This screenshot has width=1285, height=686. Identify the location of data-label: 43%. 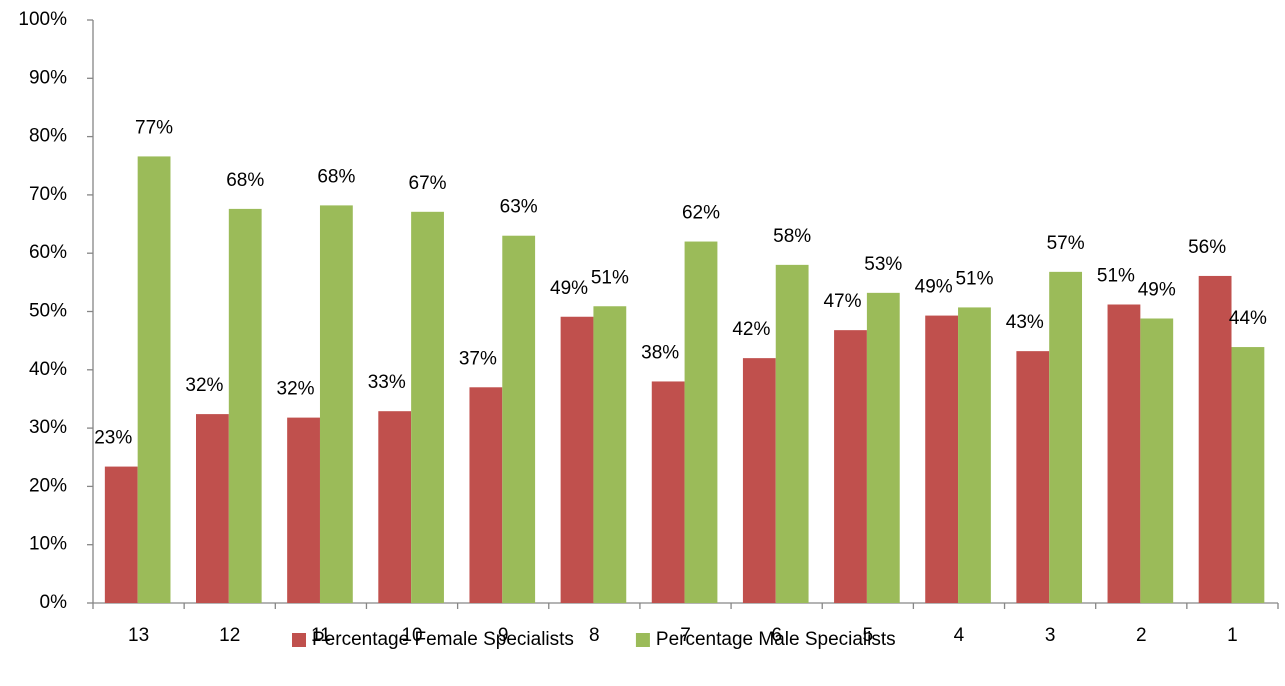
(1025, 322).